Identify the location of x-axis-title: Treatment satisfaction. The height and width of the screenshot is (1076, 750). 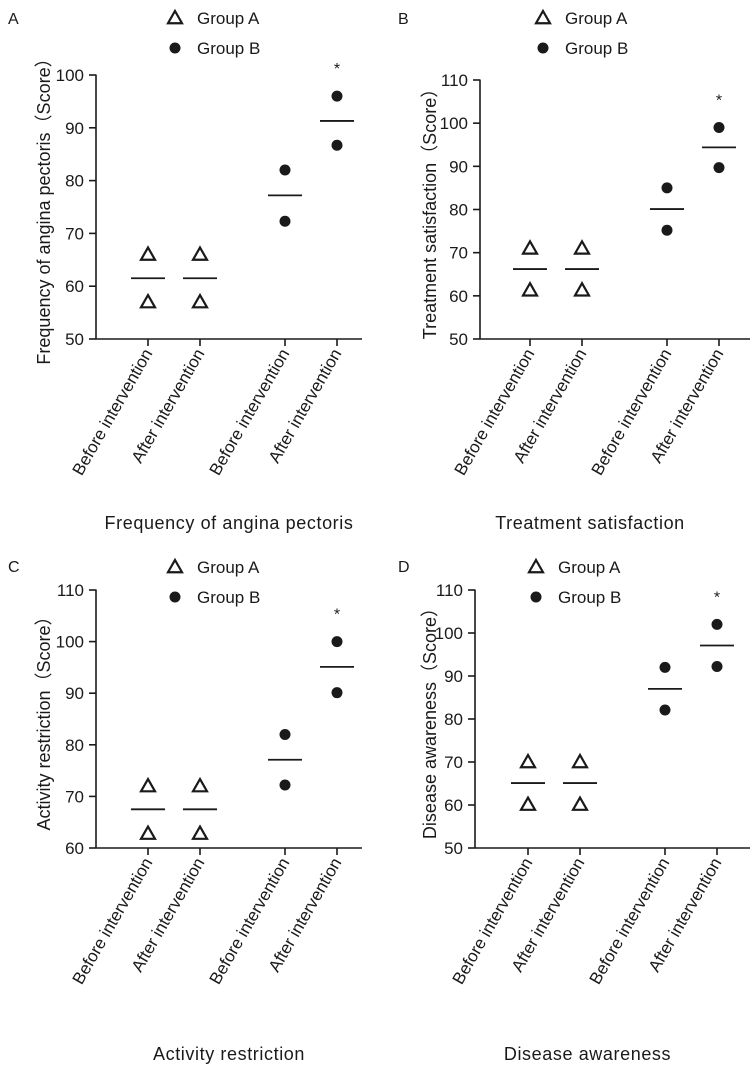
(590, 523).